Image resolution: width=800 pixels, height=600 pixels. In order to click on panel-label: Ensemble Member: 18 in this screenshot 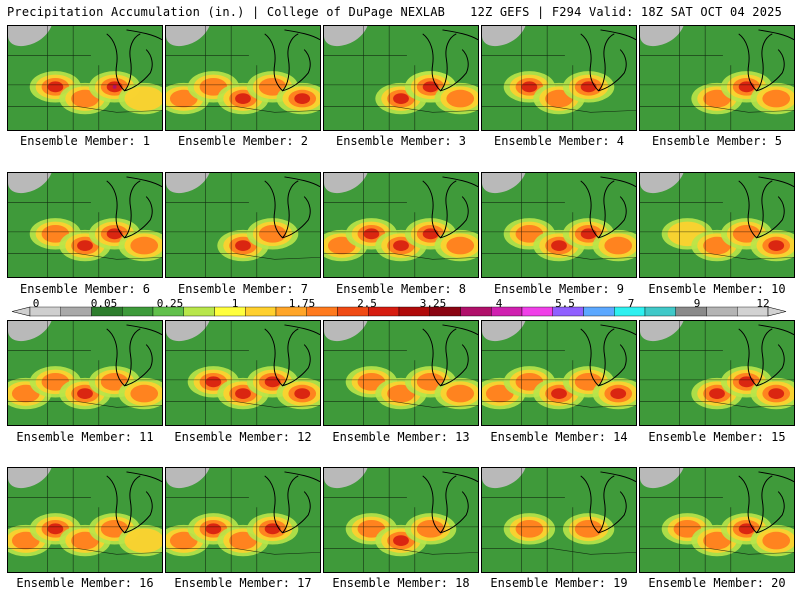, I will do `click(401, 583)`.